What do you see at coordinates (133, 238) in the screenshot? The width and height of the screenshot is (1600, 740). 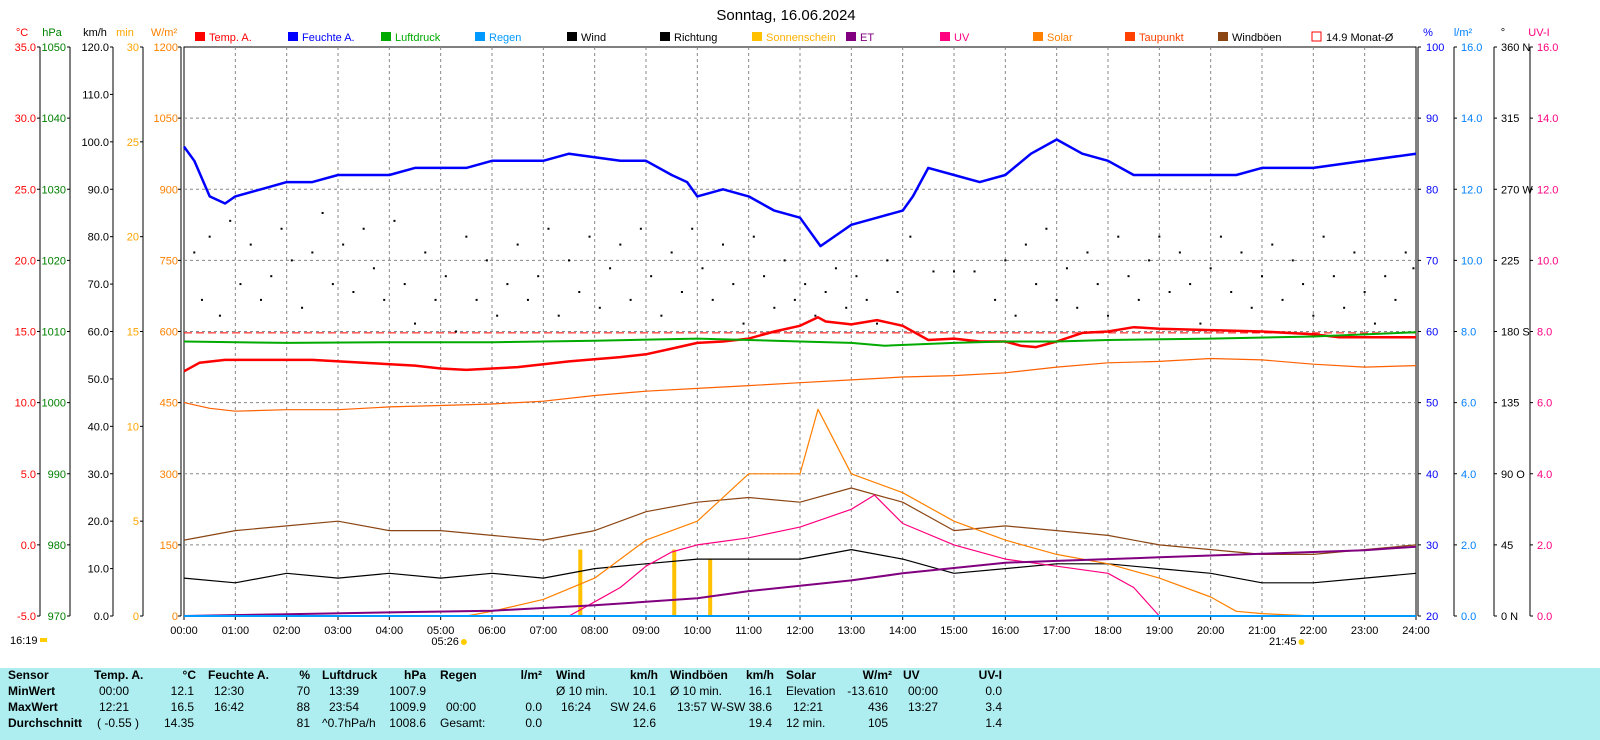 I see `axis-tick-label: 20` at bounding box center [133, 238].